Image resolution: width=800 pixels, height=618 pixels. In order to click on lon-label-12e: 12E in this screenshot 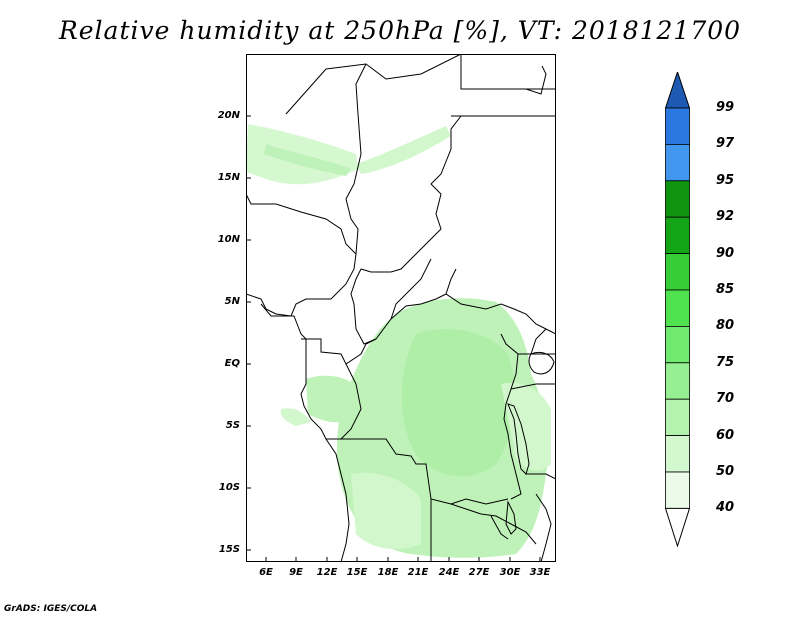, I will do `click(327, 572)`.